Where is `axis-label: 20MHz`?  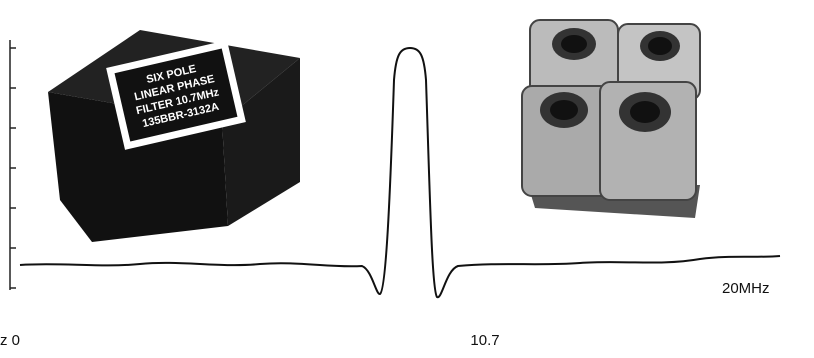
axis-label: 20MHz is located at coordinates (746, 288).